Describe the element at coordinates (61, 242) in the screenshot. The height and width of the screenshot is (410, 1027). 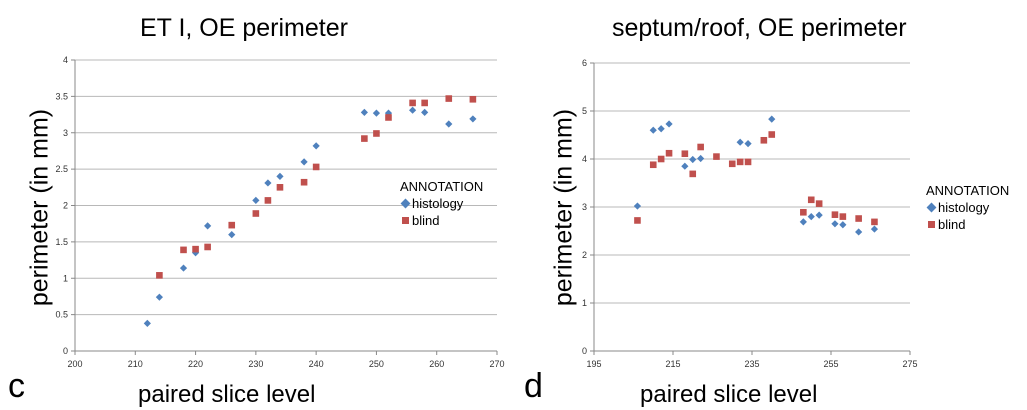
I see `y-tick-label: 1.5` at that location.